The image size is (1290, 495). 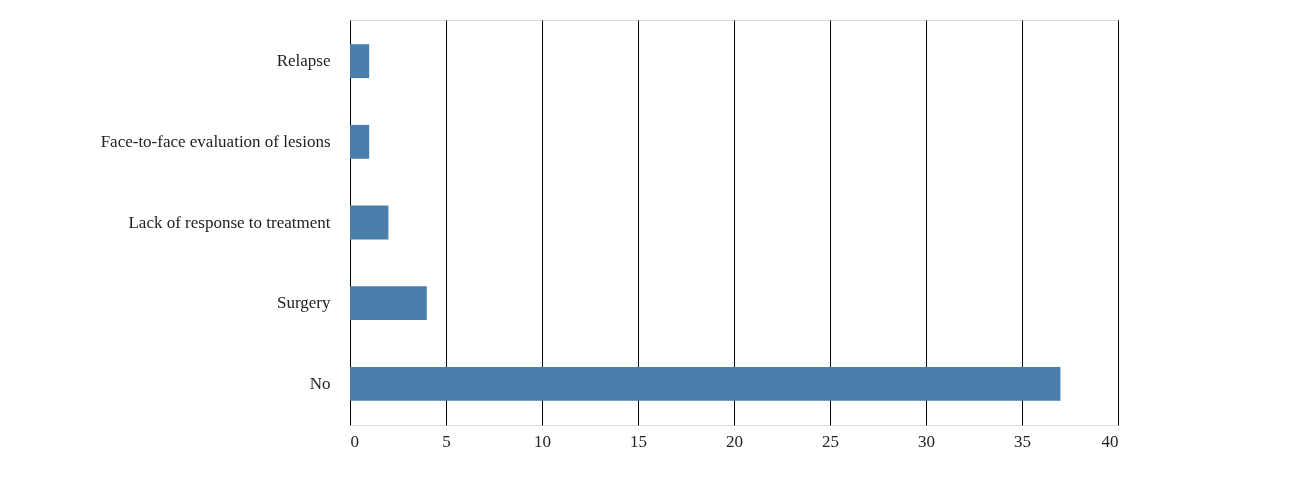 What do you see at coordinates (926, 441) in the screenshot?
I see `x-tick-label: 30` at bounding box center [926, 441].